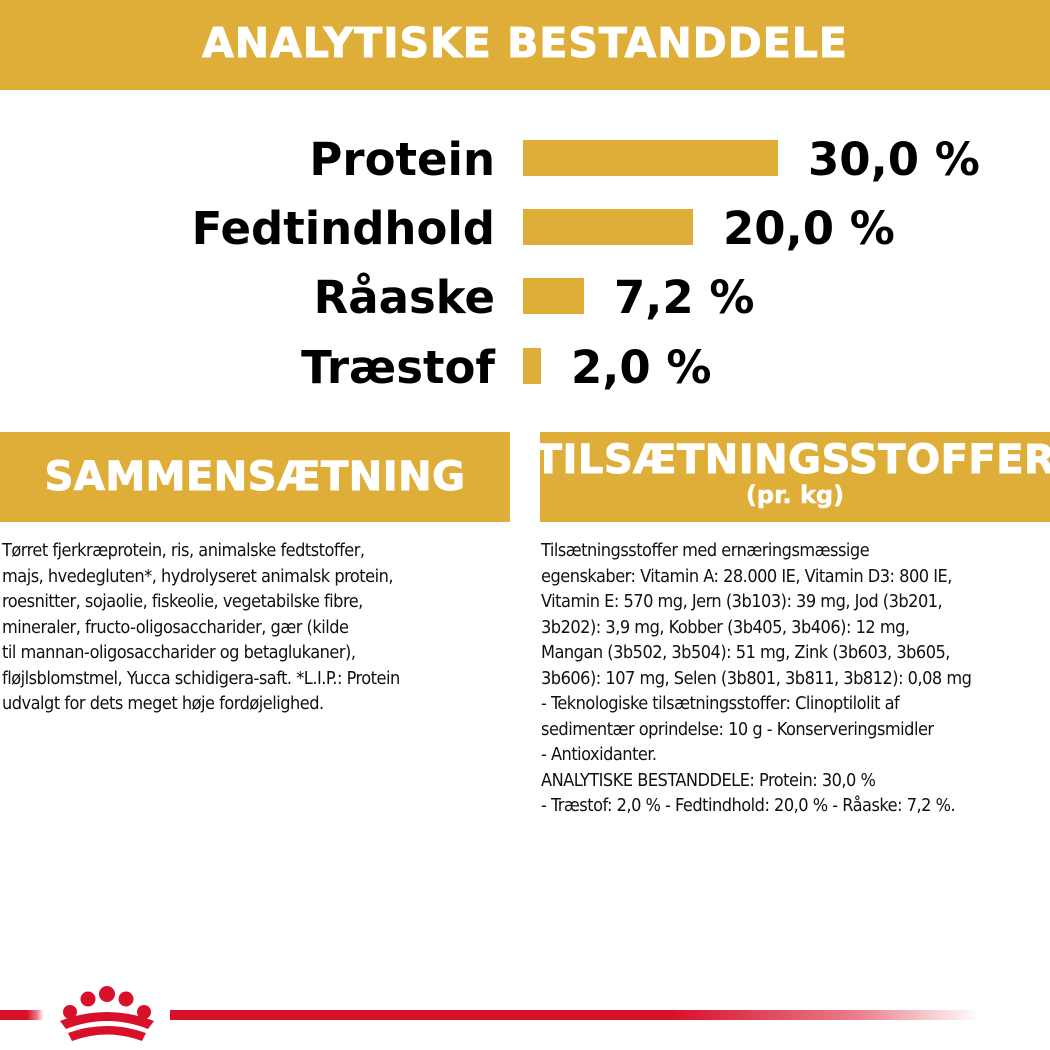 This screenshot has height=1050, width=1050. What do you see at coordinates (795, 495) in the screenshot?
I see `additives-subtitle: (pr. kg)` at bounding box center [795, 495].